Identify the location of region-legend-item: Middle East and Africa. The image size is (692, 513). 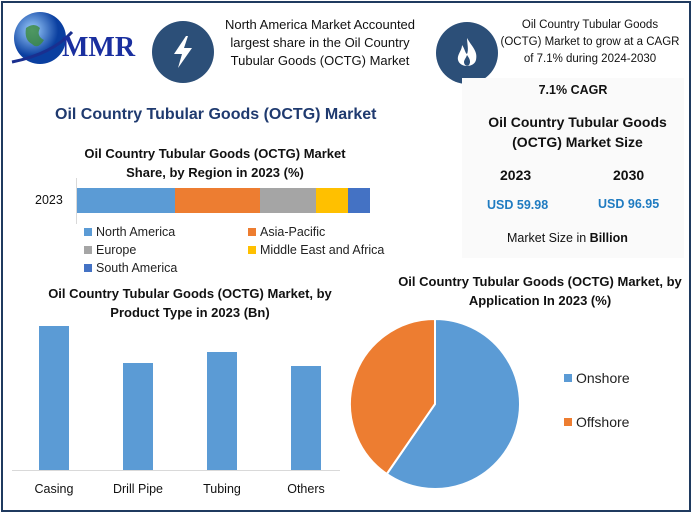
(316, 250).